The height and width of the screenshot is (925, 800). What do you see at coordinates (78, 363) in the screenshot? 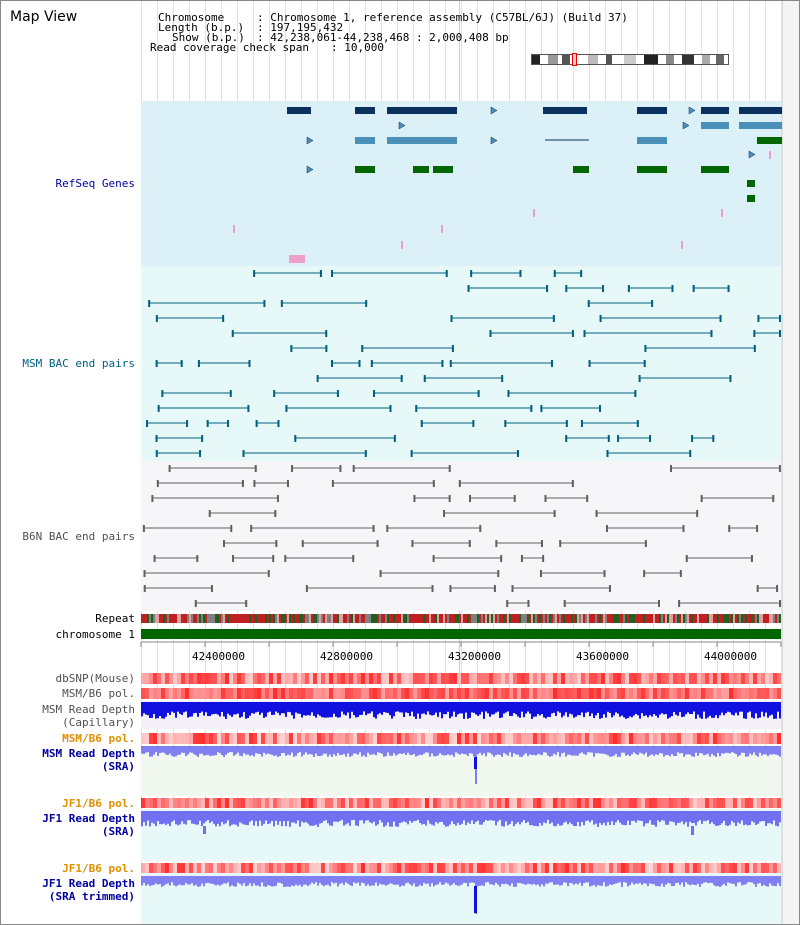
I see `msm-bac-track-label: MSM BAC end pairs` at bounding box center [78, 363].